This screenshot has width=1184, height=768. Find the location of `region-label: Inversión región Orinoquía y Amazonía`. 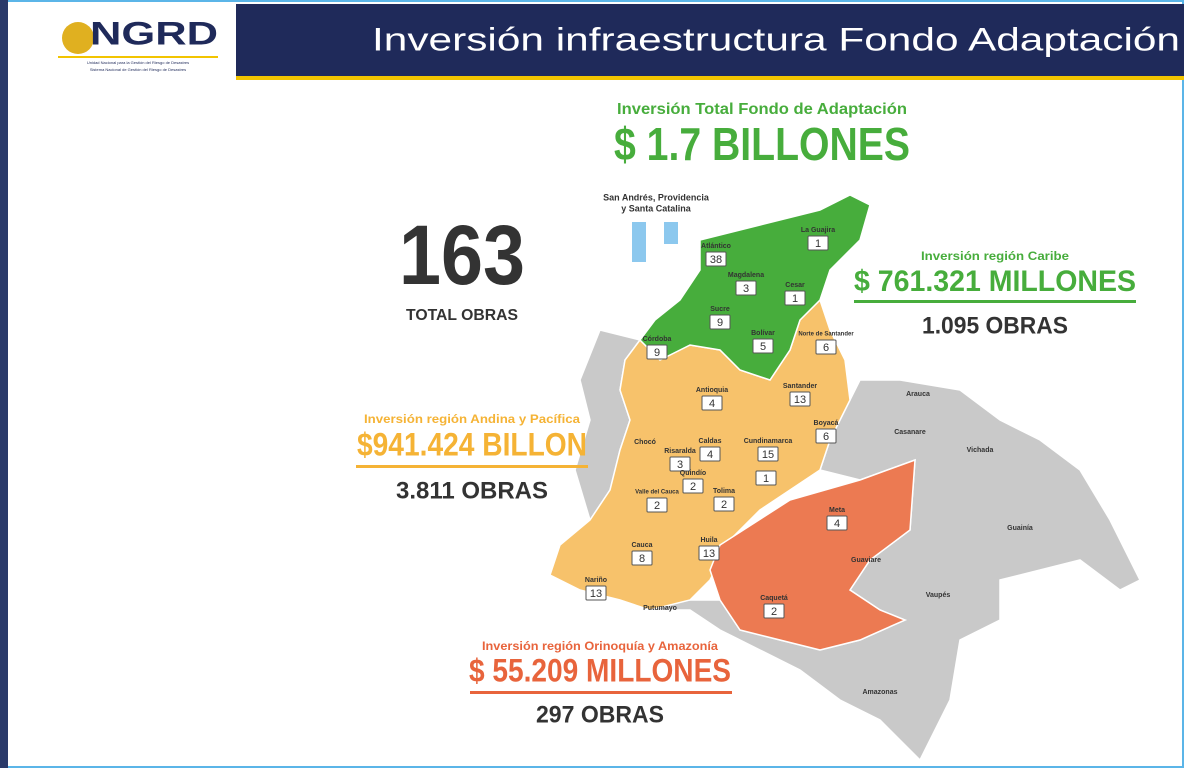

region-label: Inversión región Orinoquía y Amazonía is located at coordinates (600, 646).